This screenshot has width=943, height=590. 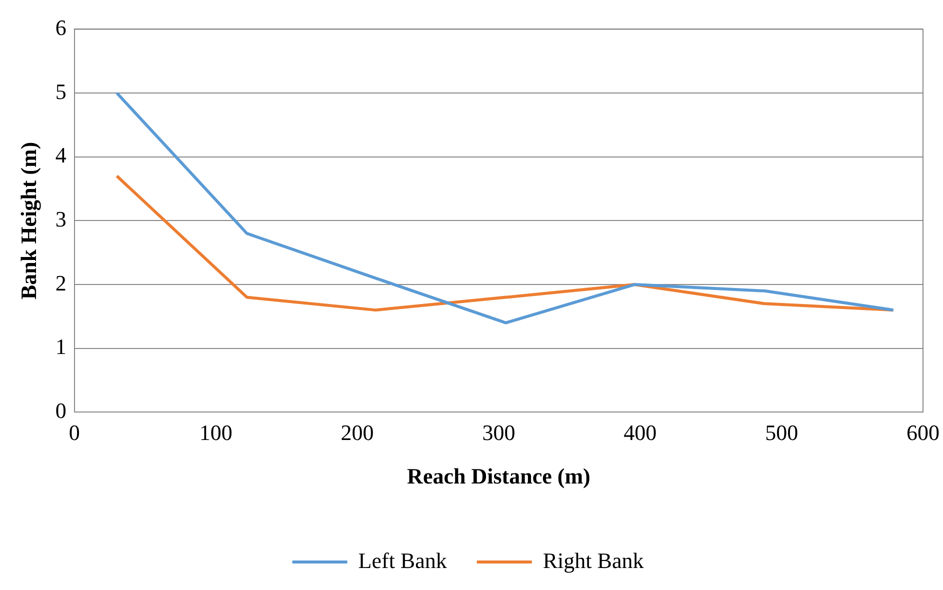 I want to click on y-tick-label: 3, so click(x=60, y=219).